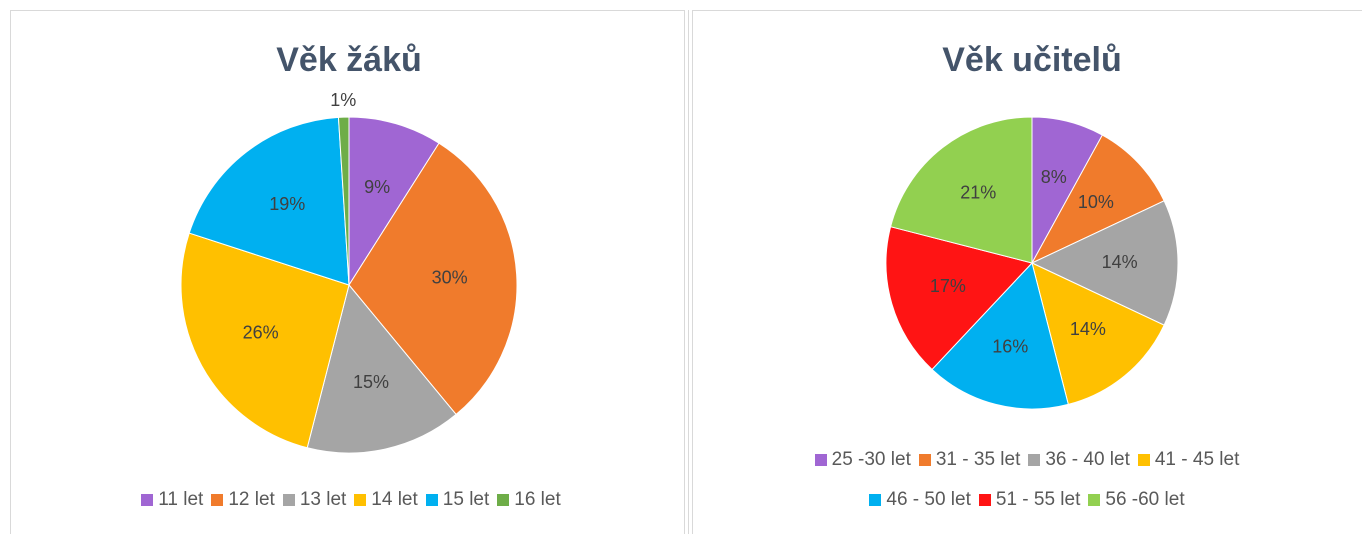 Image resolution: width=1362 pixels, height=535 pixels. I want to click on legend-item: 31 - 35 let, so click(969, 460).